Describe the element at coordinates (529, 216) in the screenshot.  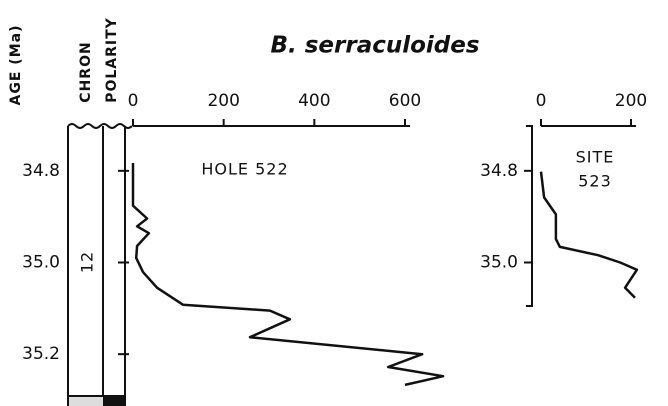
I see `y-axis` at that location.